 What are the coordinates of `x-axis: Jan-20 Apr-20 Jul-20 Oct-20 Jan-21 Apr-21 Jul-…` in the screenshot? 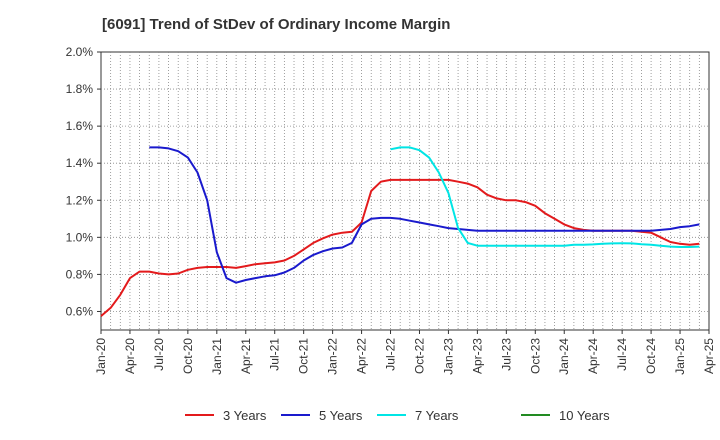 It's located at (405, 352).